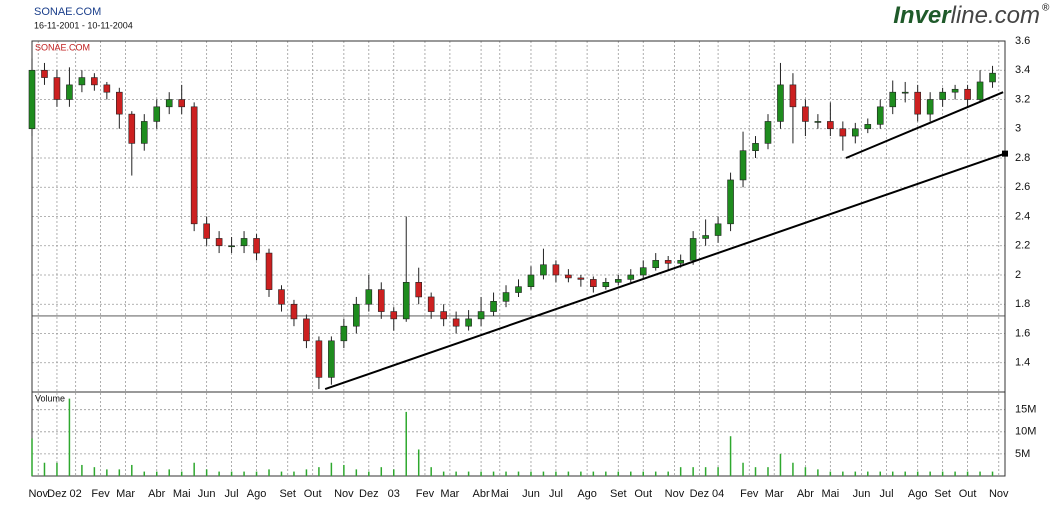 This screenshot has height=513, width=1056. Describe the element at coordinates (50, 398) in the screenshot. I see `volume-label: Volume` at that location.